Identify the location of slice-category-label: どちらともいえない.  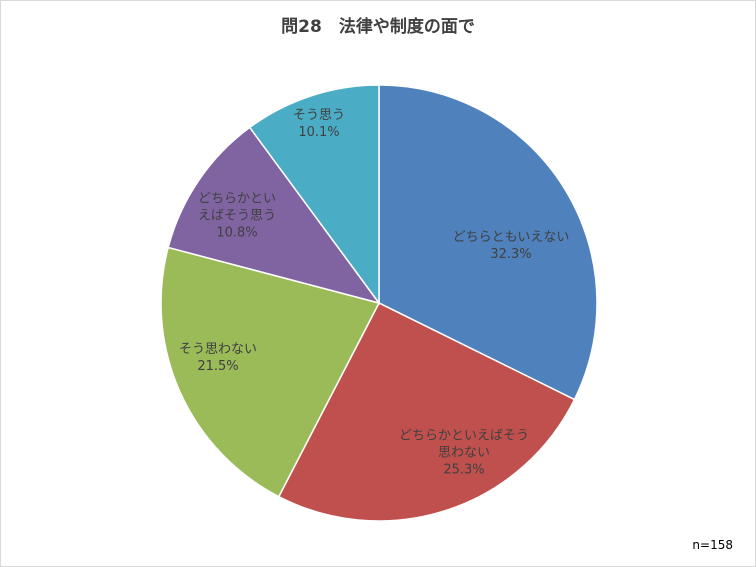
(511, 237).